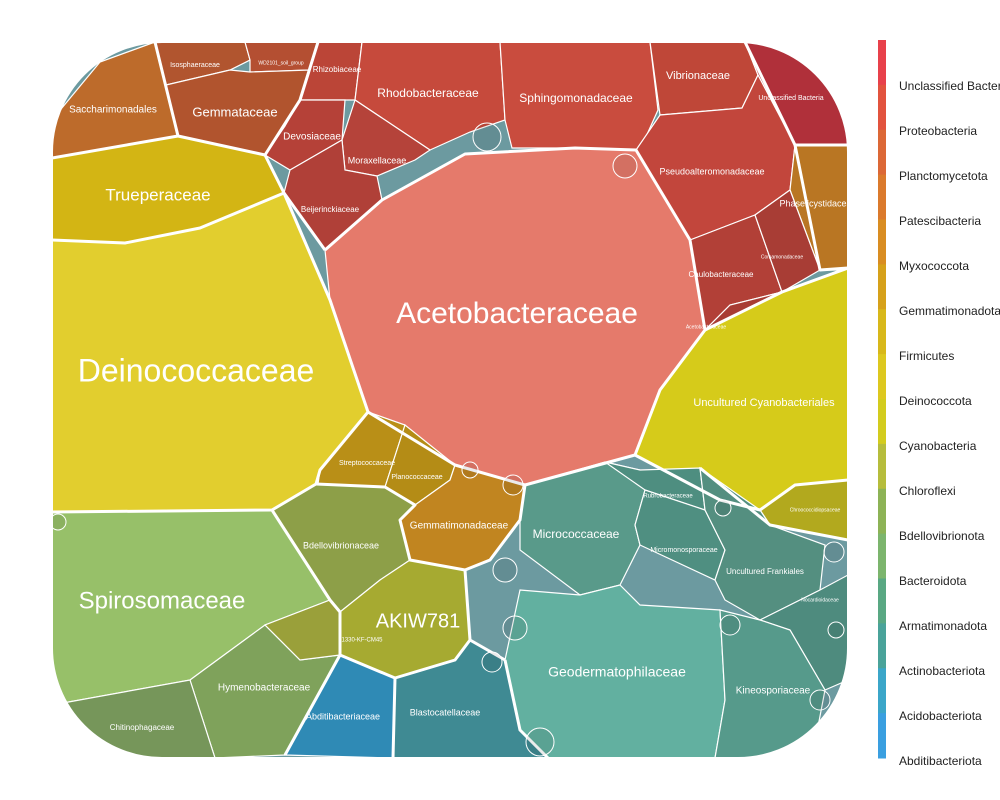  I want to click on cell-label: Pseudoalteromonadaceae, so click(711, 171).